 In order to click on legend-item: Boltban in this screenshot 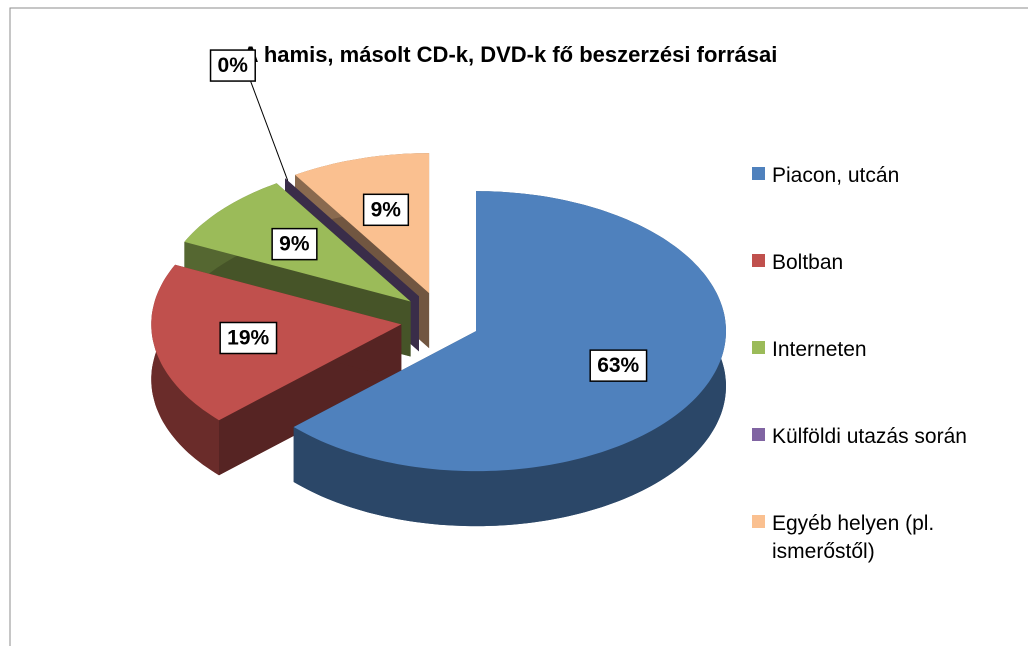, I will do `click(887, 288)`.